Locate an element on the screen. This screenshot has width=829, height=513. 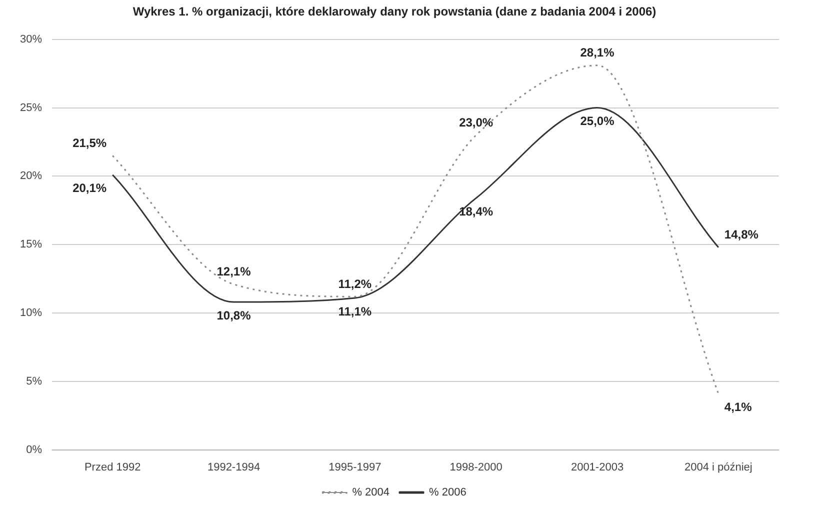
y-tick-label: 5% is located at coordinates (34, 381).